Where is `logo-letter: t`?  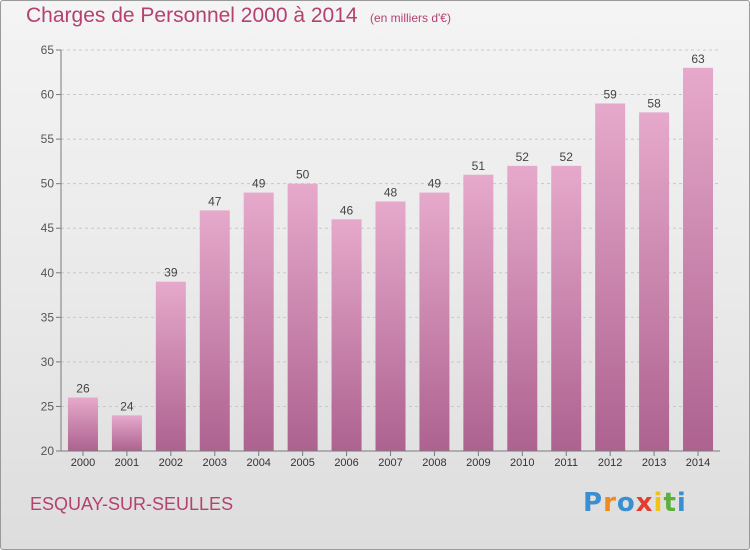
logo-letter: t is located at coordinates (670, 503).